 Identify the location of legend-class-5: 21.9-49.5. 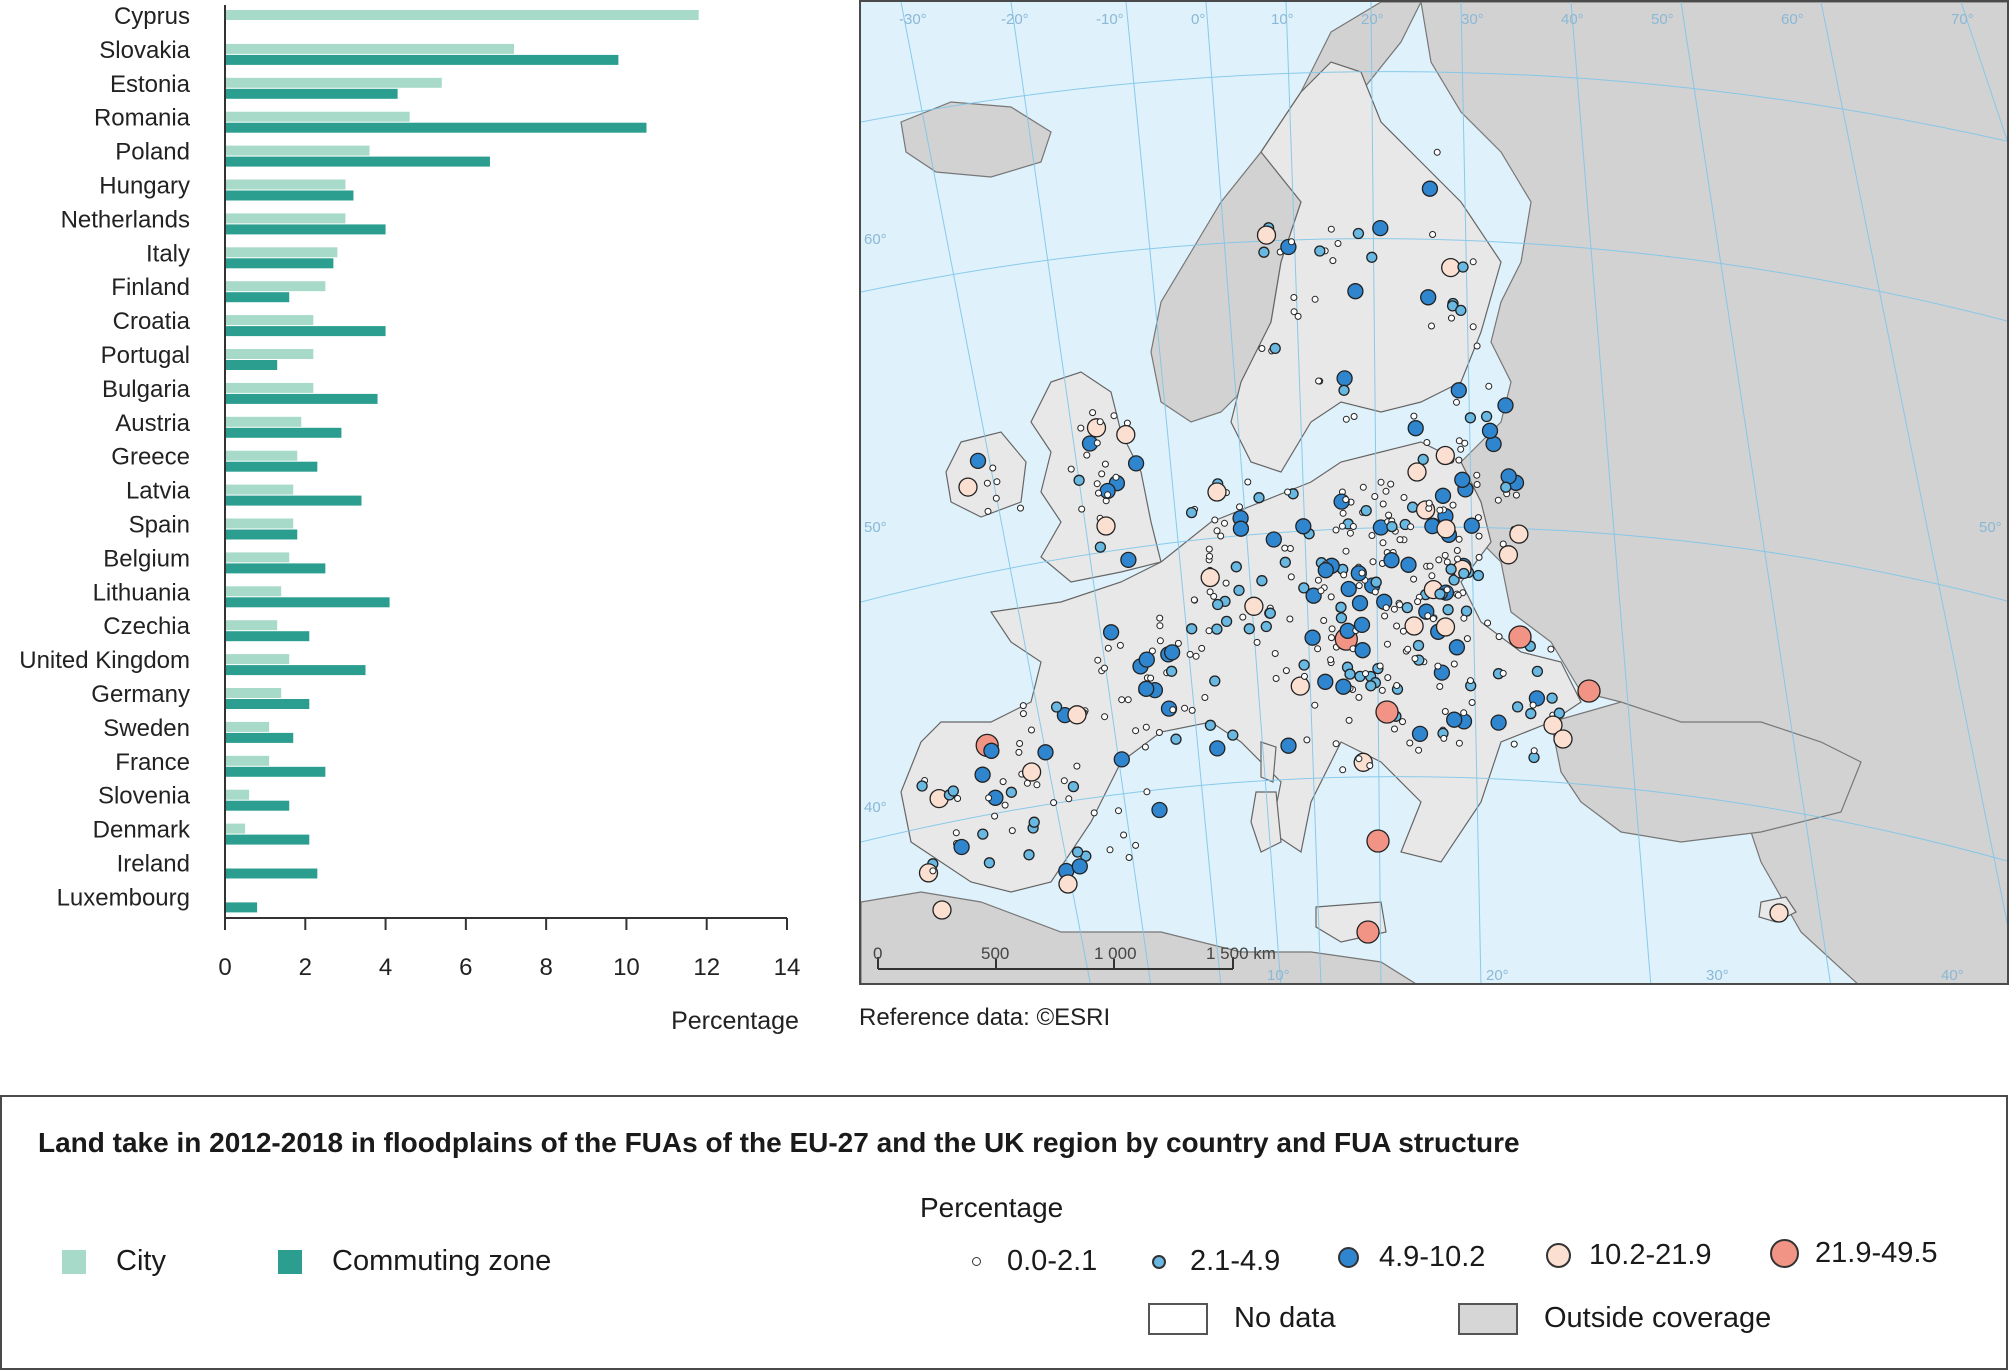
(1854, 1253).